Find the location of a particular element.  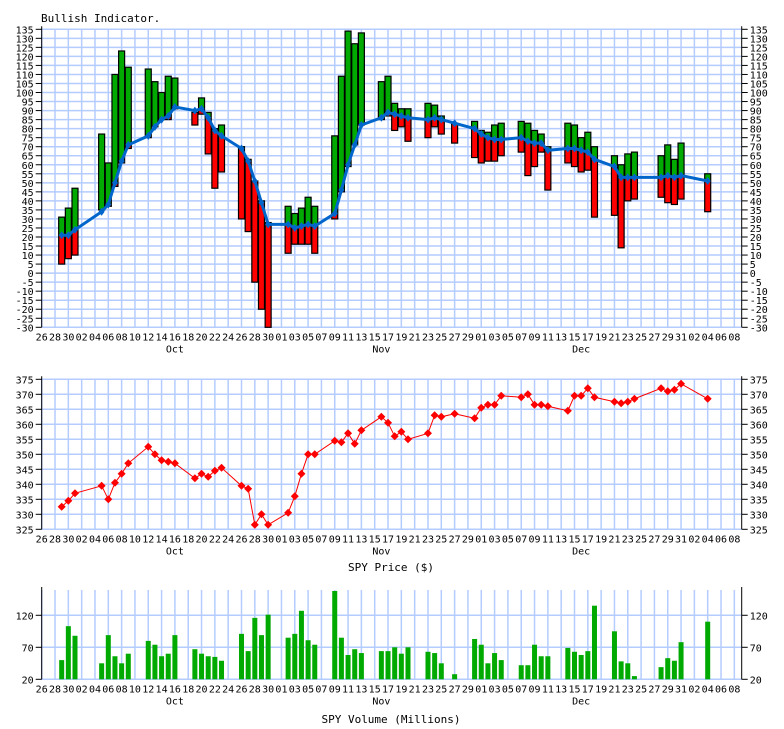

y-tick-label-right: -25 is located at coordinates (759, 319).